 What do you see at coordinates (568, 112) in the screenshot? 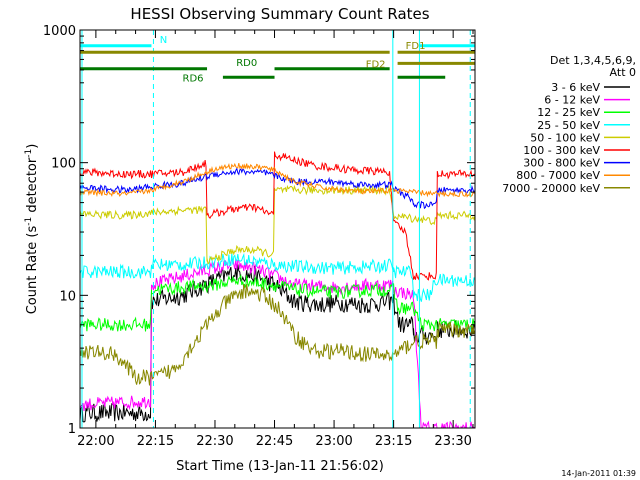
I see `legend-label-2: 12 - 25 keV` at bounding box center [568, 112].